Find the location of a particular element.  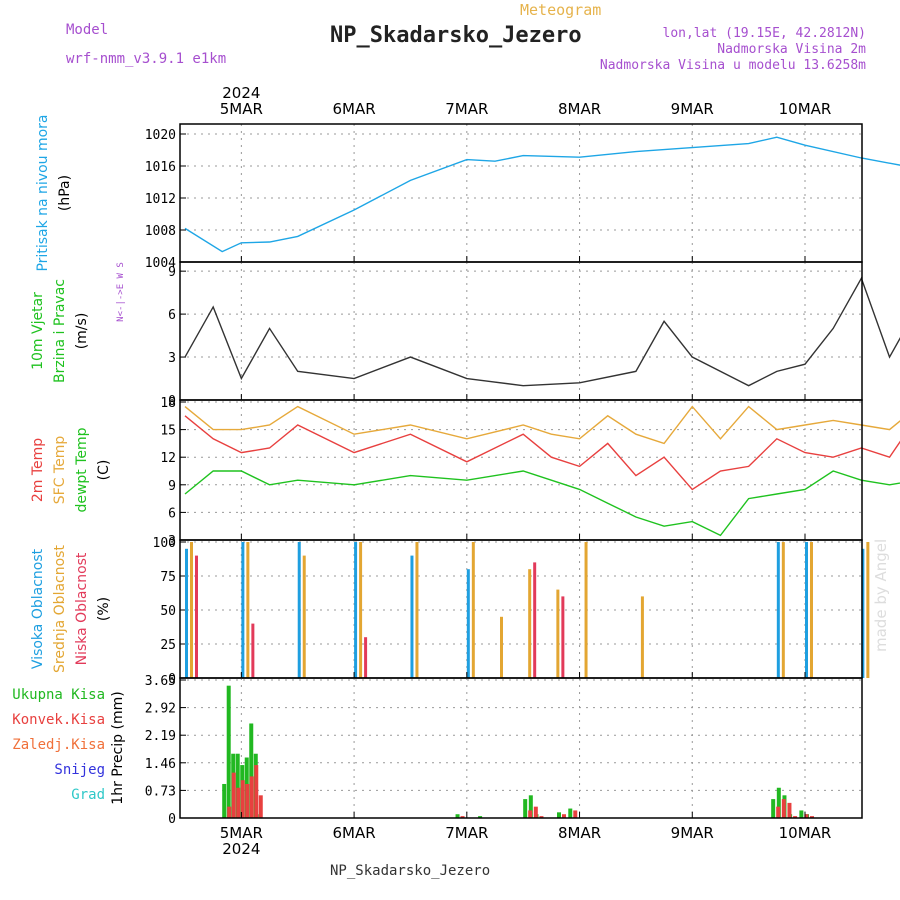

y-axis-label: Brzina i Pravac is located at coordinates (60, 331).